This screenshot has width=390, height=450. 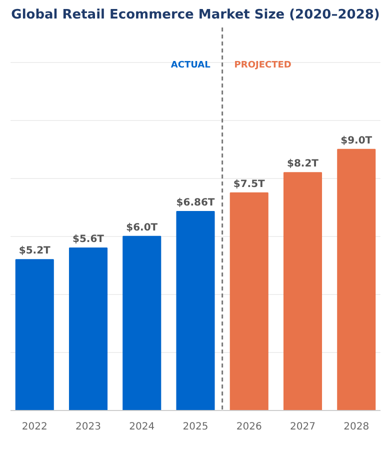 I want to click on annotation: ACTUAL, so click(x=190, y=65).